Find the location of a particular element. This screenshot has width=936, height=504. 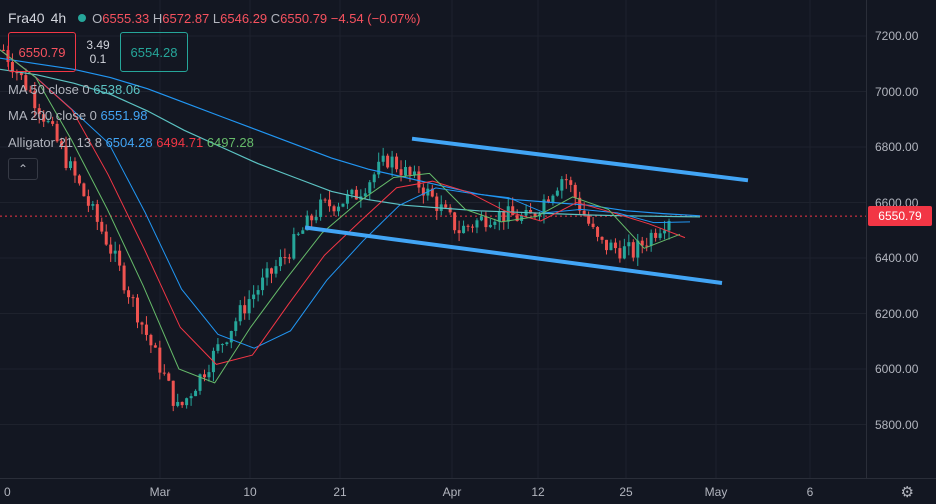

buy-button: 6554.28 is located at coordinates (154, 52).